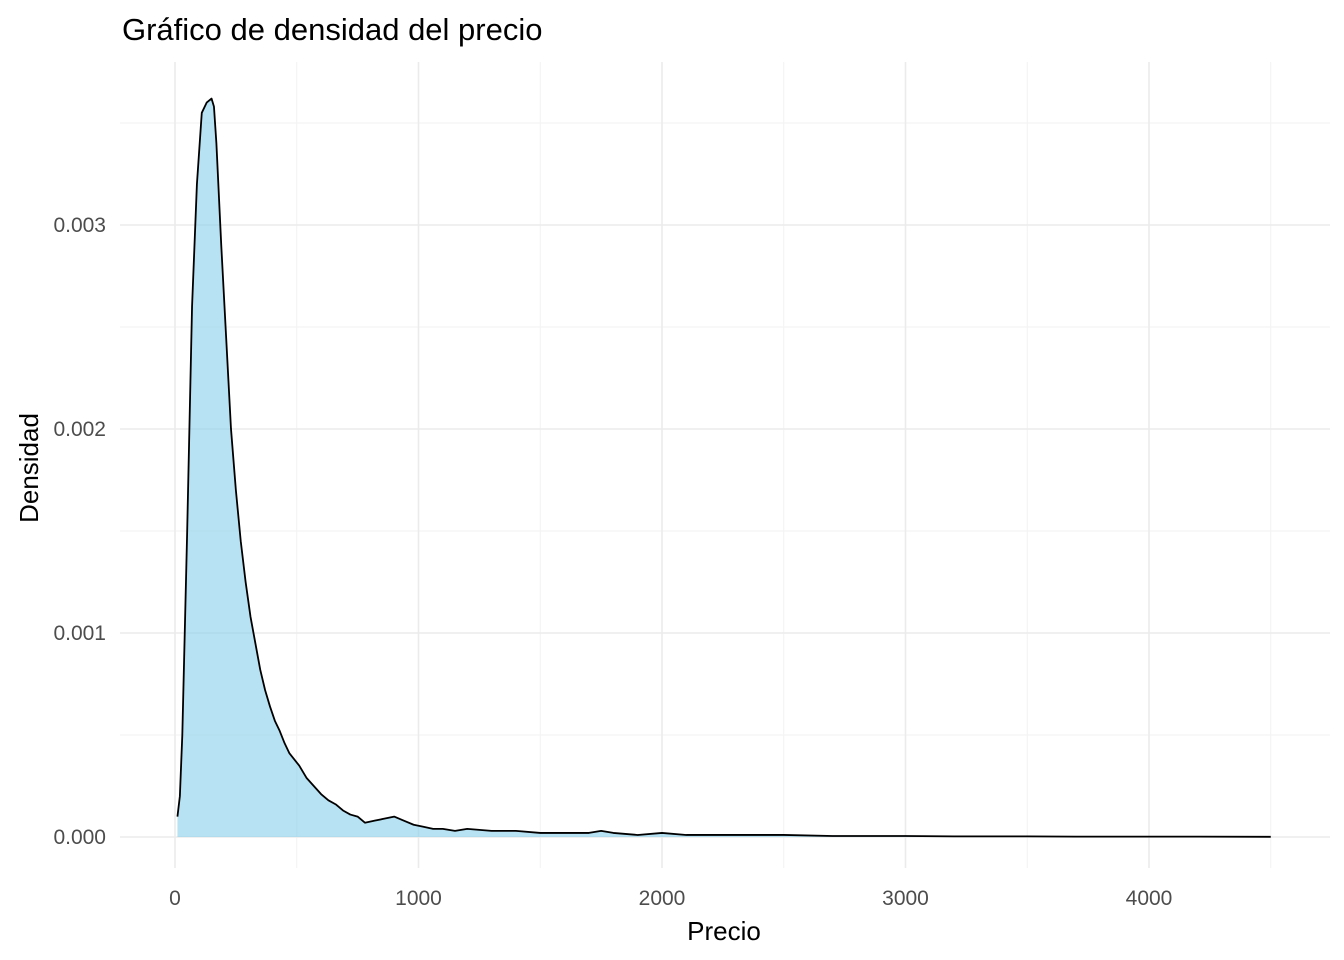 The image size is (1344, 960). What do you see at coordinates (175, 898) in the screenshot?
I see `x-tick-label-0: 0` at bounding box center [175, 898].